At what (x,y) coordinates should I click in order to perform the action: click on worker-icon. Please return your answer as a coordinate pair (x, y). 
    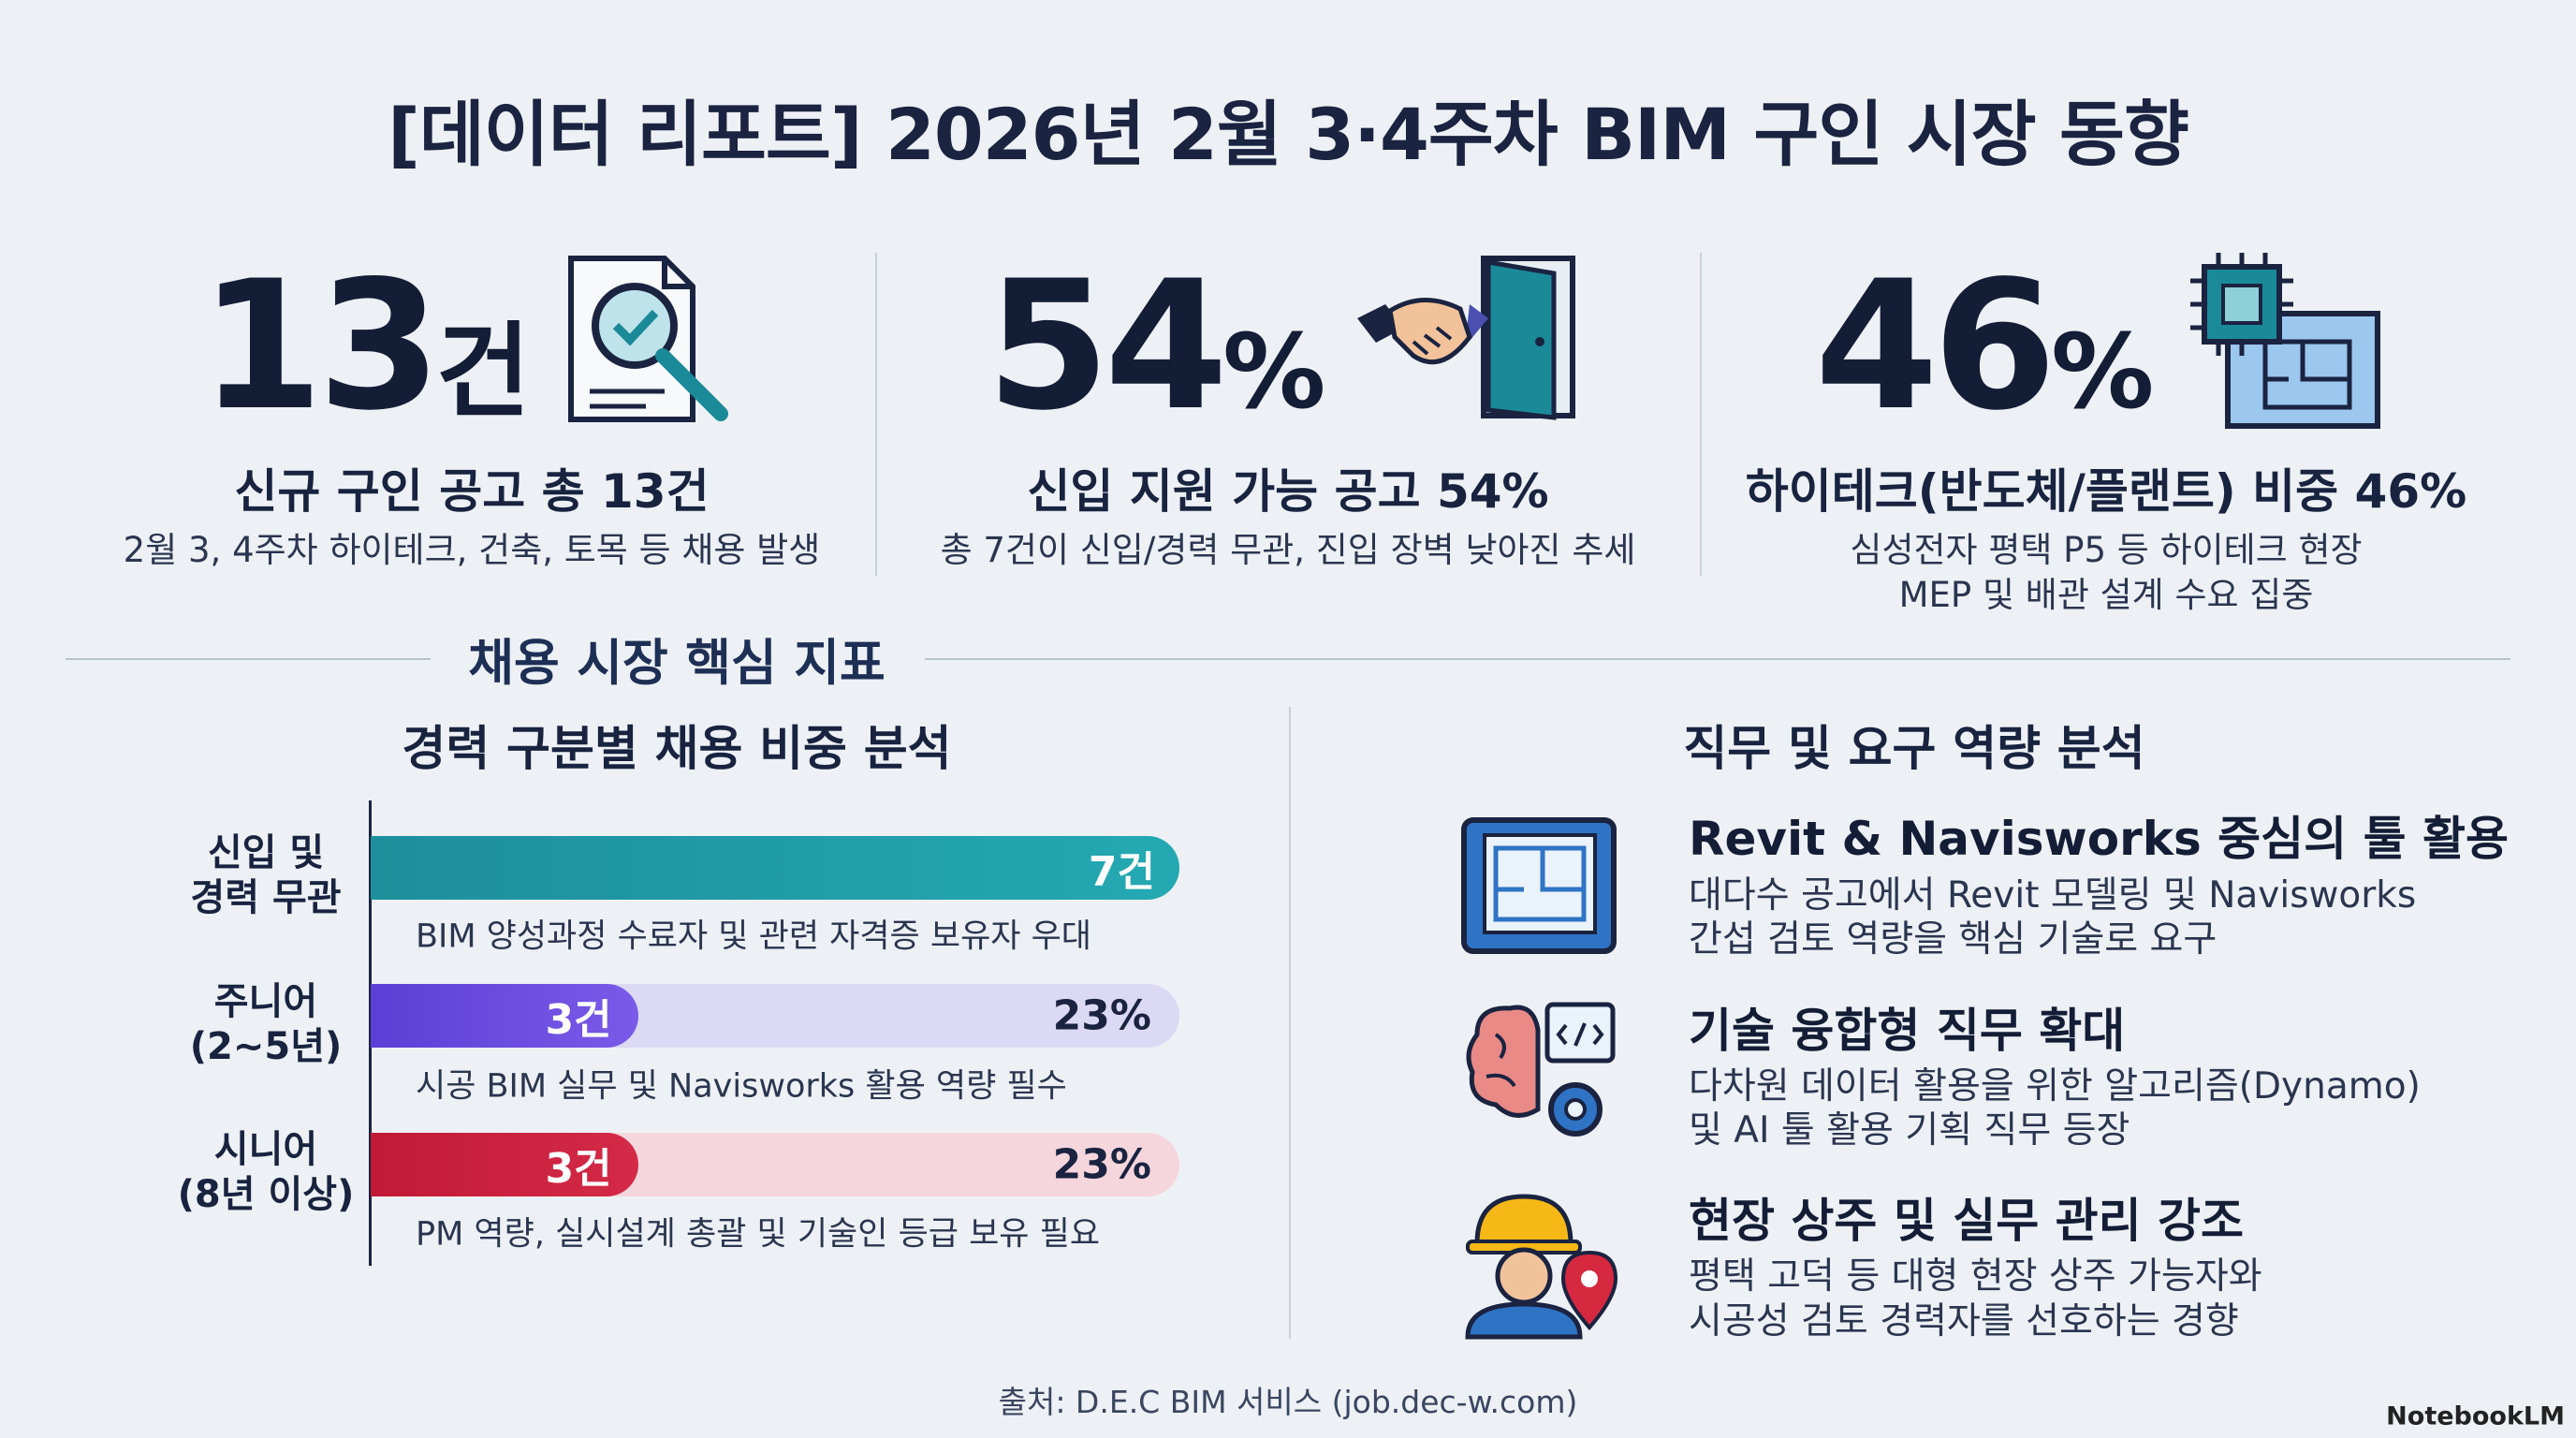
    Looking at the image, I should click on (1541, 1267).